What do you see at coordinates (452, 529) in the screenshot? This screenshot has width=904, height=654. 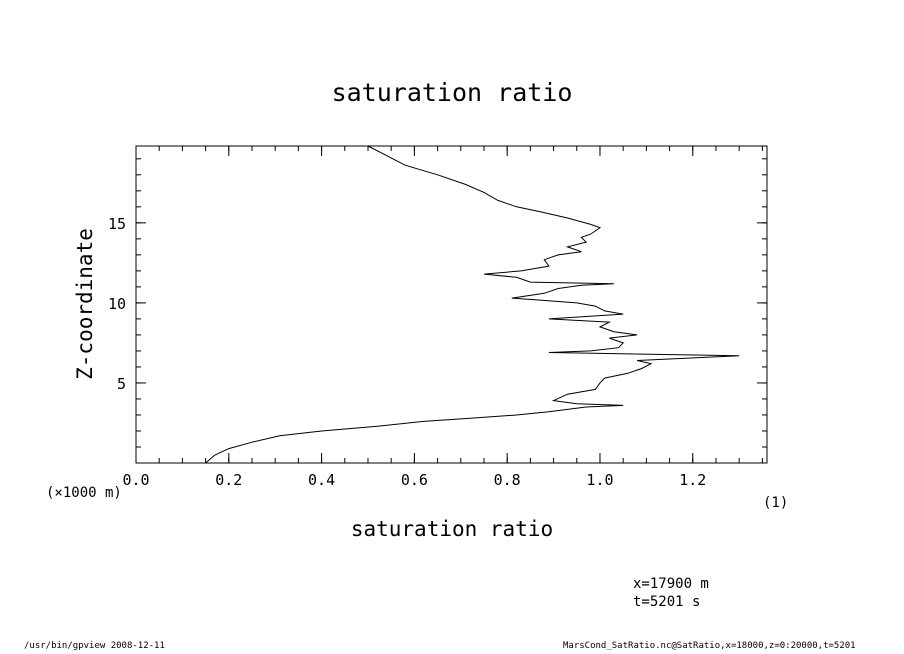 I see `x-axis-label: saturation ratio` at bounding box center [452, 529].